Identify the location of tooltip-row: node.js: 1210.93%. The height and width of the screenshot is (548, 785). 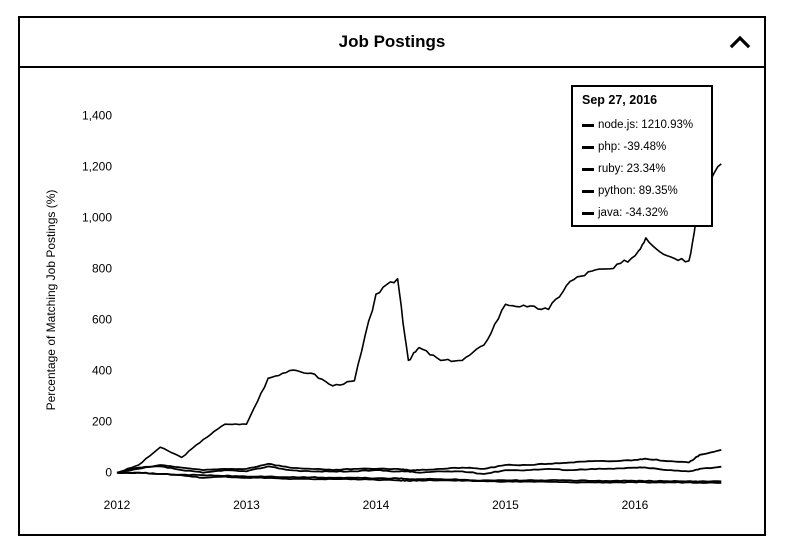
(642, 125).